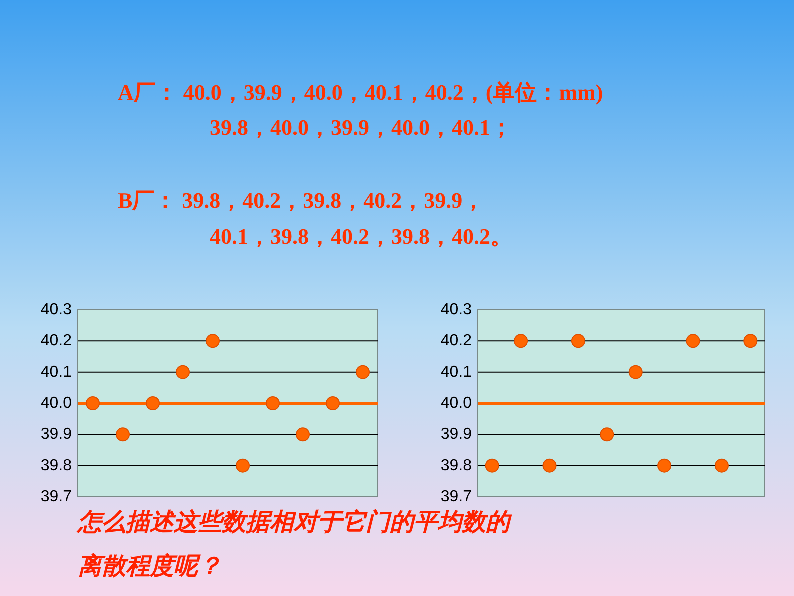  I want to click on text: 39.8，40.0，39.9，40.0，40.1；, so click(361, 127).